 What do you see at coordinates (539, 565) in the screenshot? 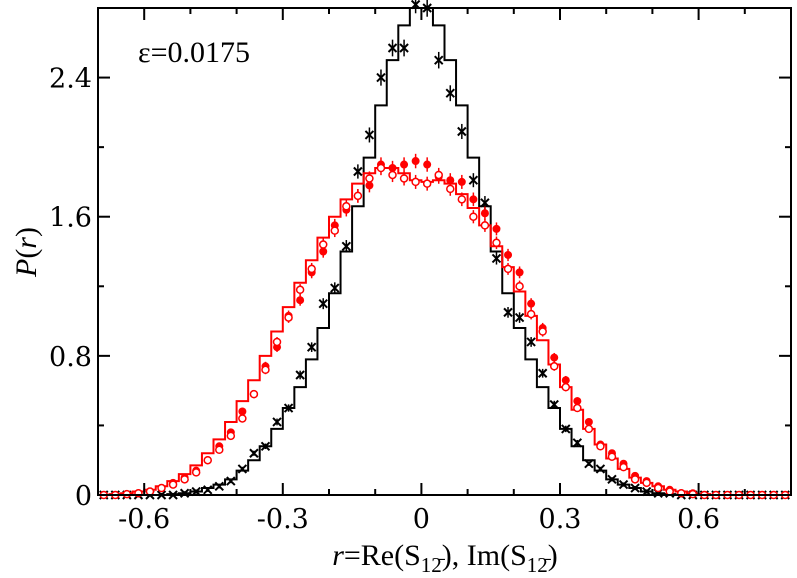
I see `x-label-sub2: 12̄` at bounding box center [539, 565].